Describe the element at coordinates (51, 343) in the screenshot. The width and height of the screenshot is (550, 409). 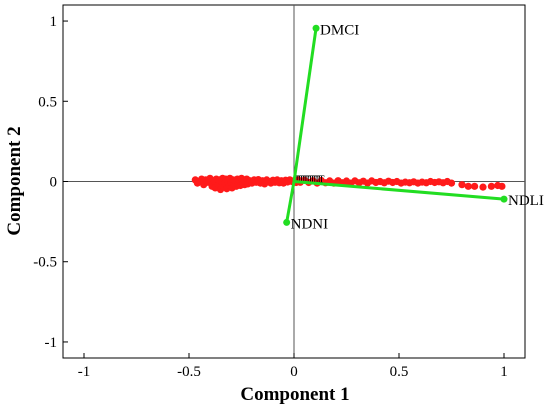
I see `y-tick-label: -1` at that location.